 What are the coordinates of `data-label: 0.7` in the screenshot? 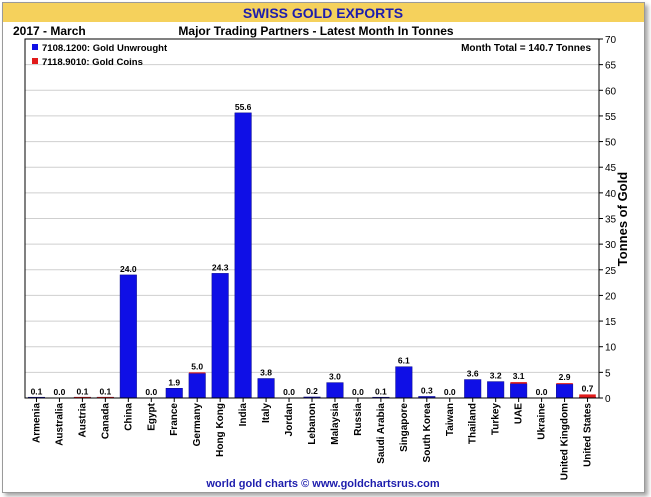 It's located at (588, 388).